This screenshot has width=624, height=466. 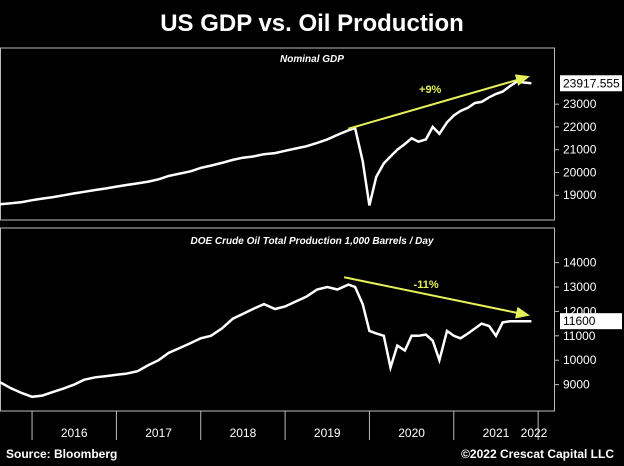 What do you see at coordinates (62, 454) in the screenshot?
I see `source-note: Source: Bloomberg` at bounding box center [62, 454].